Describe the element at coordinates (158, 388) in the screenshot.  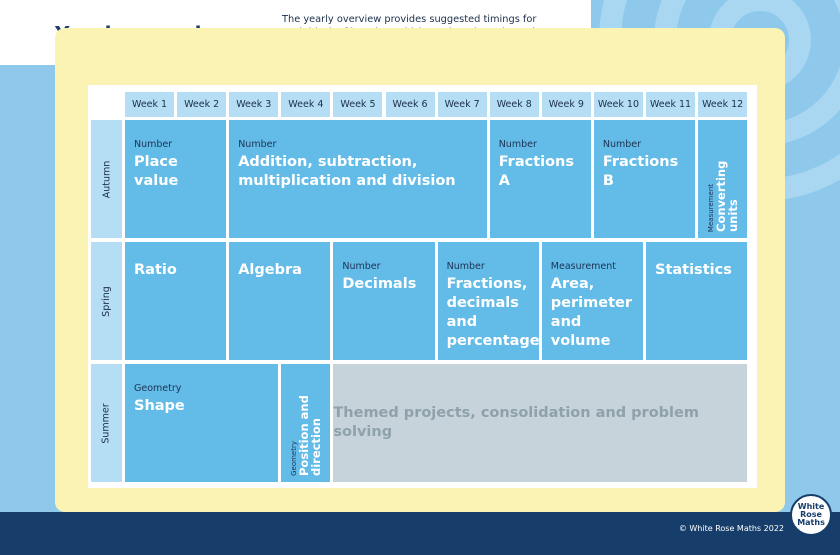
I see `block-category: Geometry` at that location.